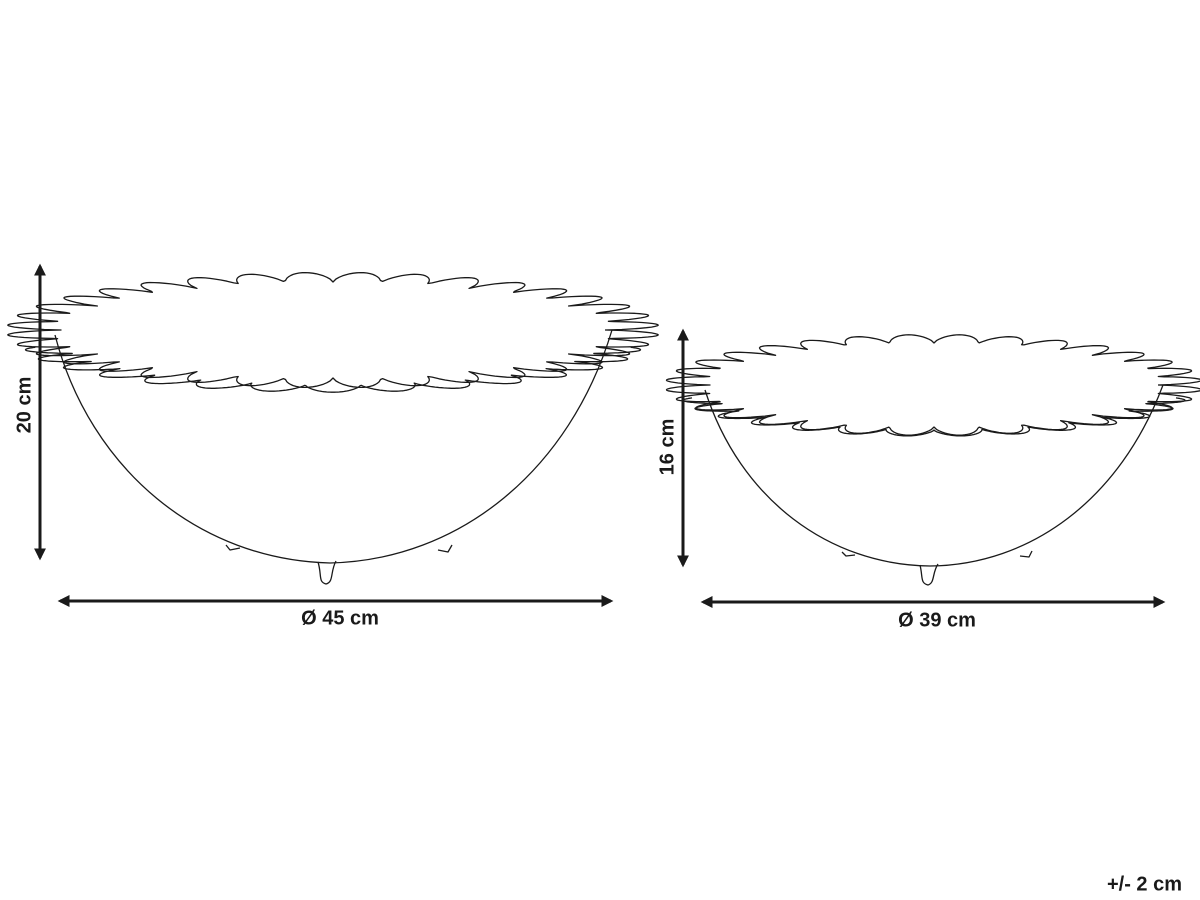  Describe the element at coordinates (937, 620) in the screenshot. I see `diameter-label: Ø 39 cm` at that location.